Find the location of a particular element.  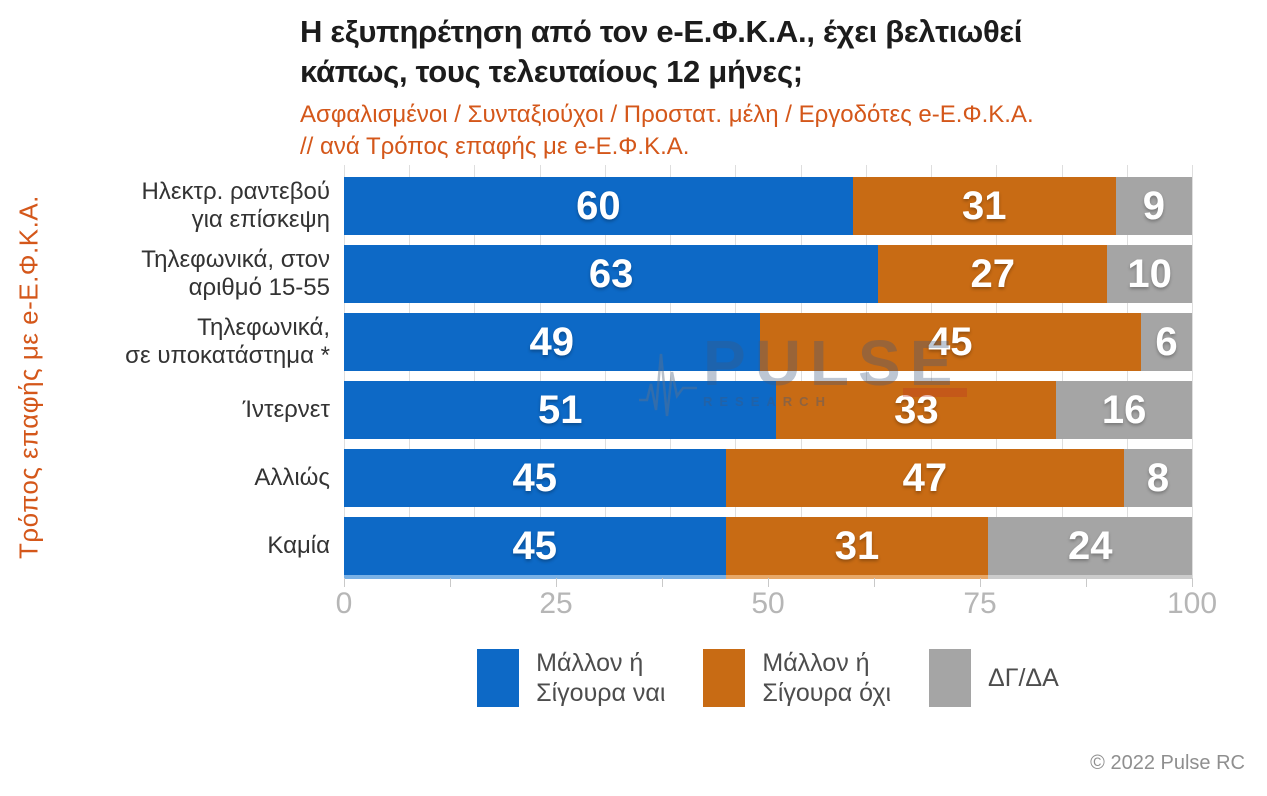

x-axis-tickmarks is located at coordinates (768, 583).